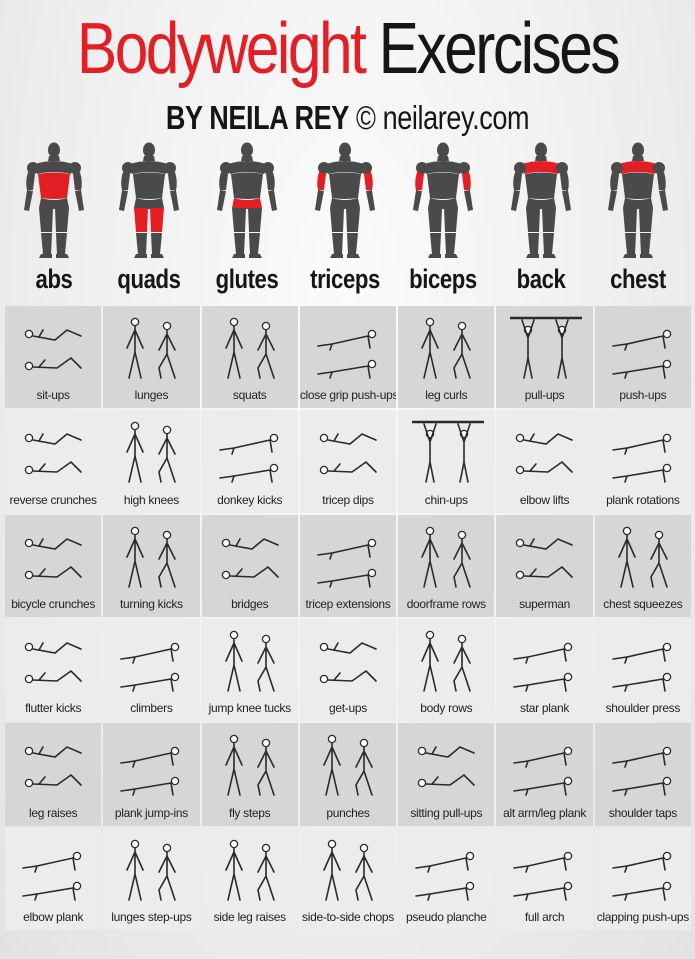  I want to click on exercise-card: bicycle crunches, so click(53, 565).